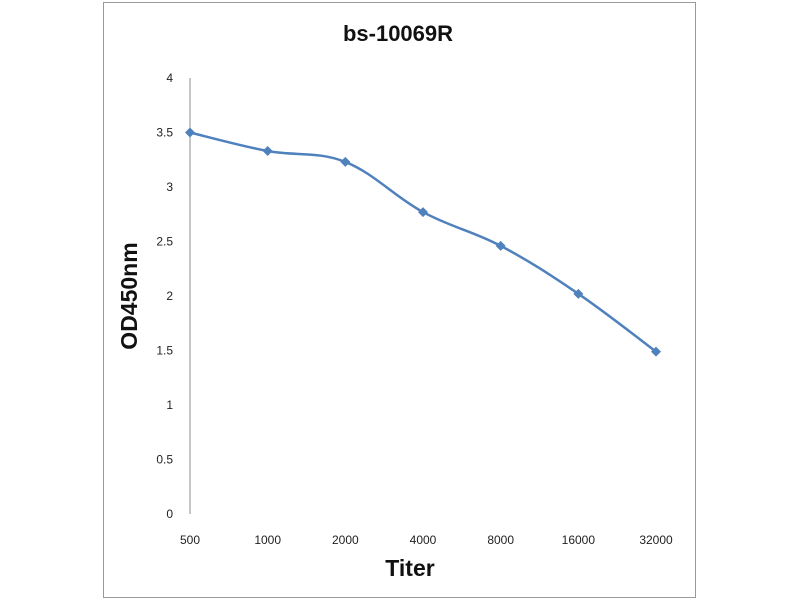  I want to click on x-tick-label: 8000, so click(500, 540).